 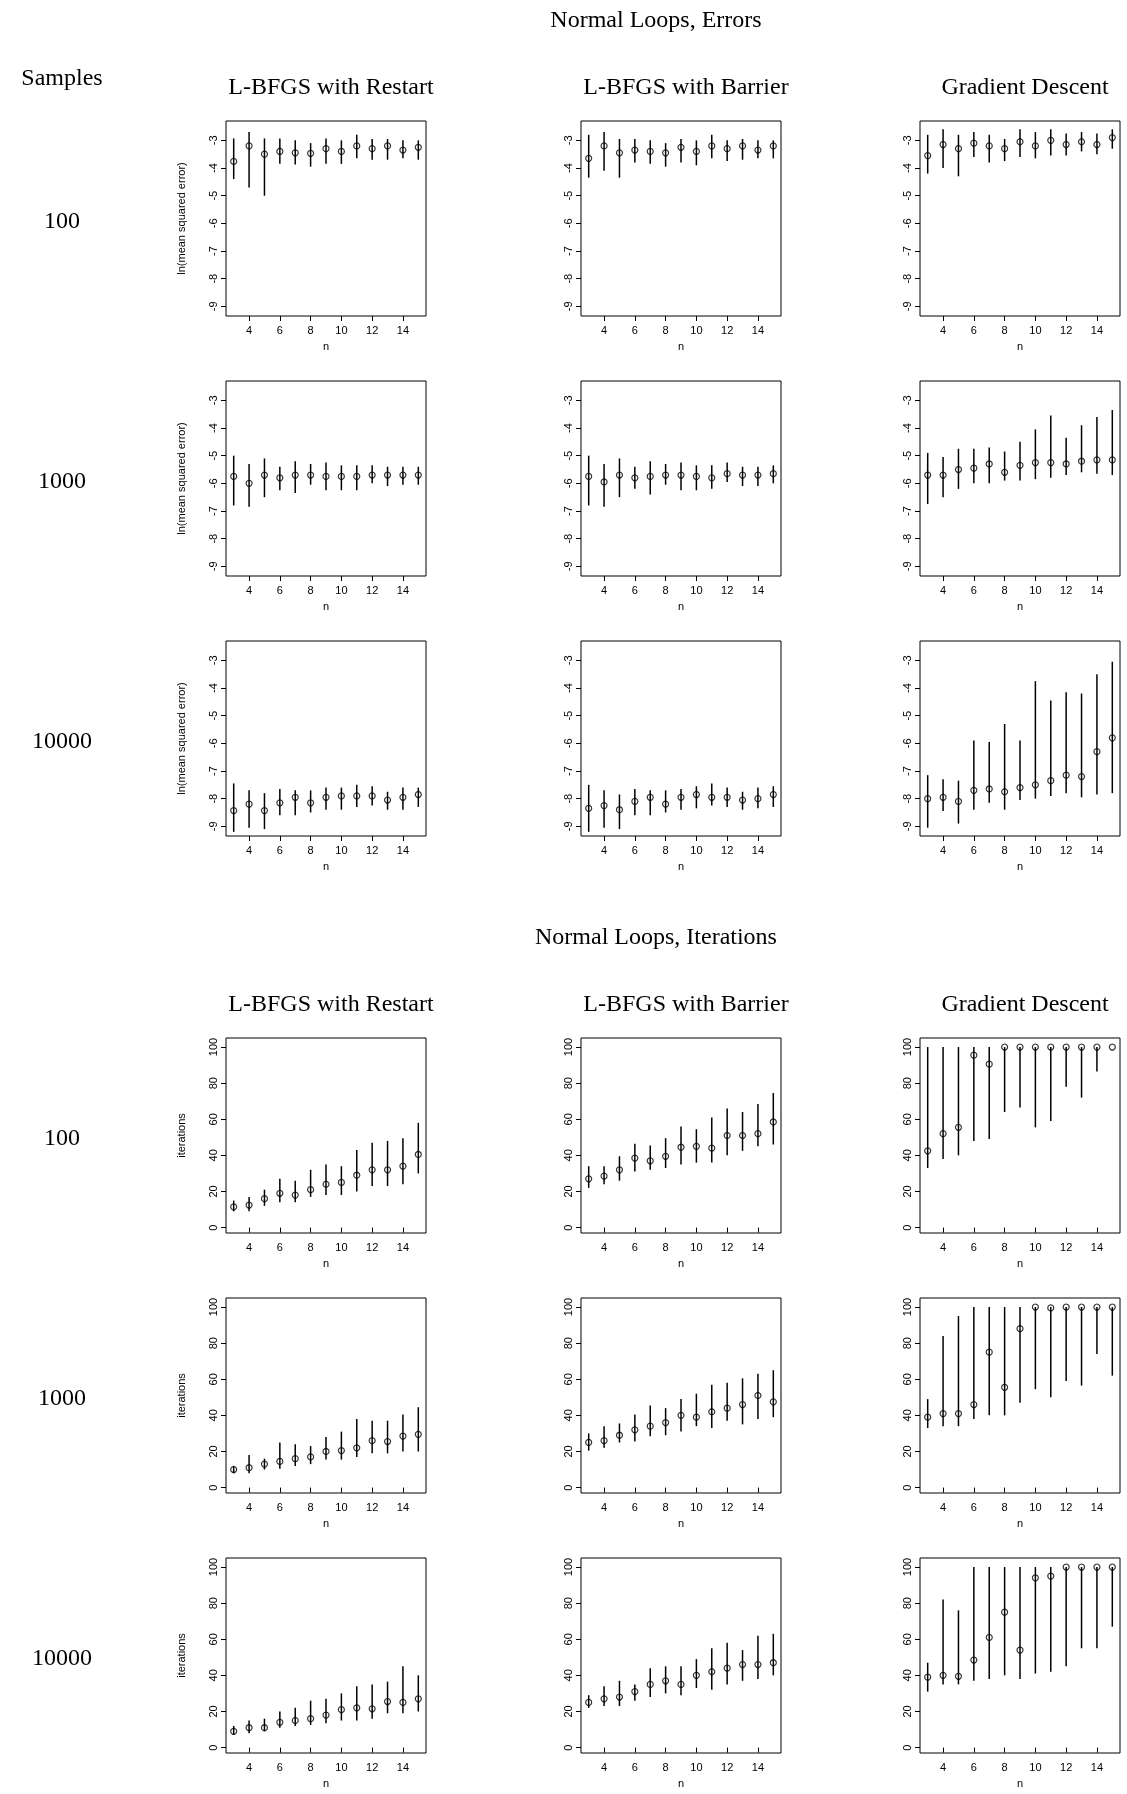 I want to click on chart-title: L-BFGS with Restart, so click(x=331, y=1003).